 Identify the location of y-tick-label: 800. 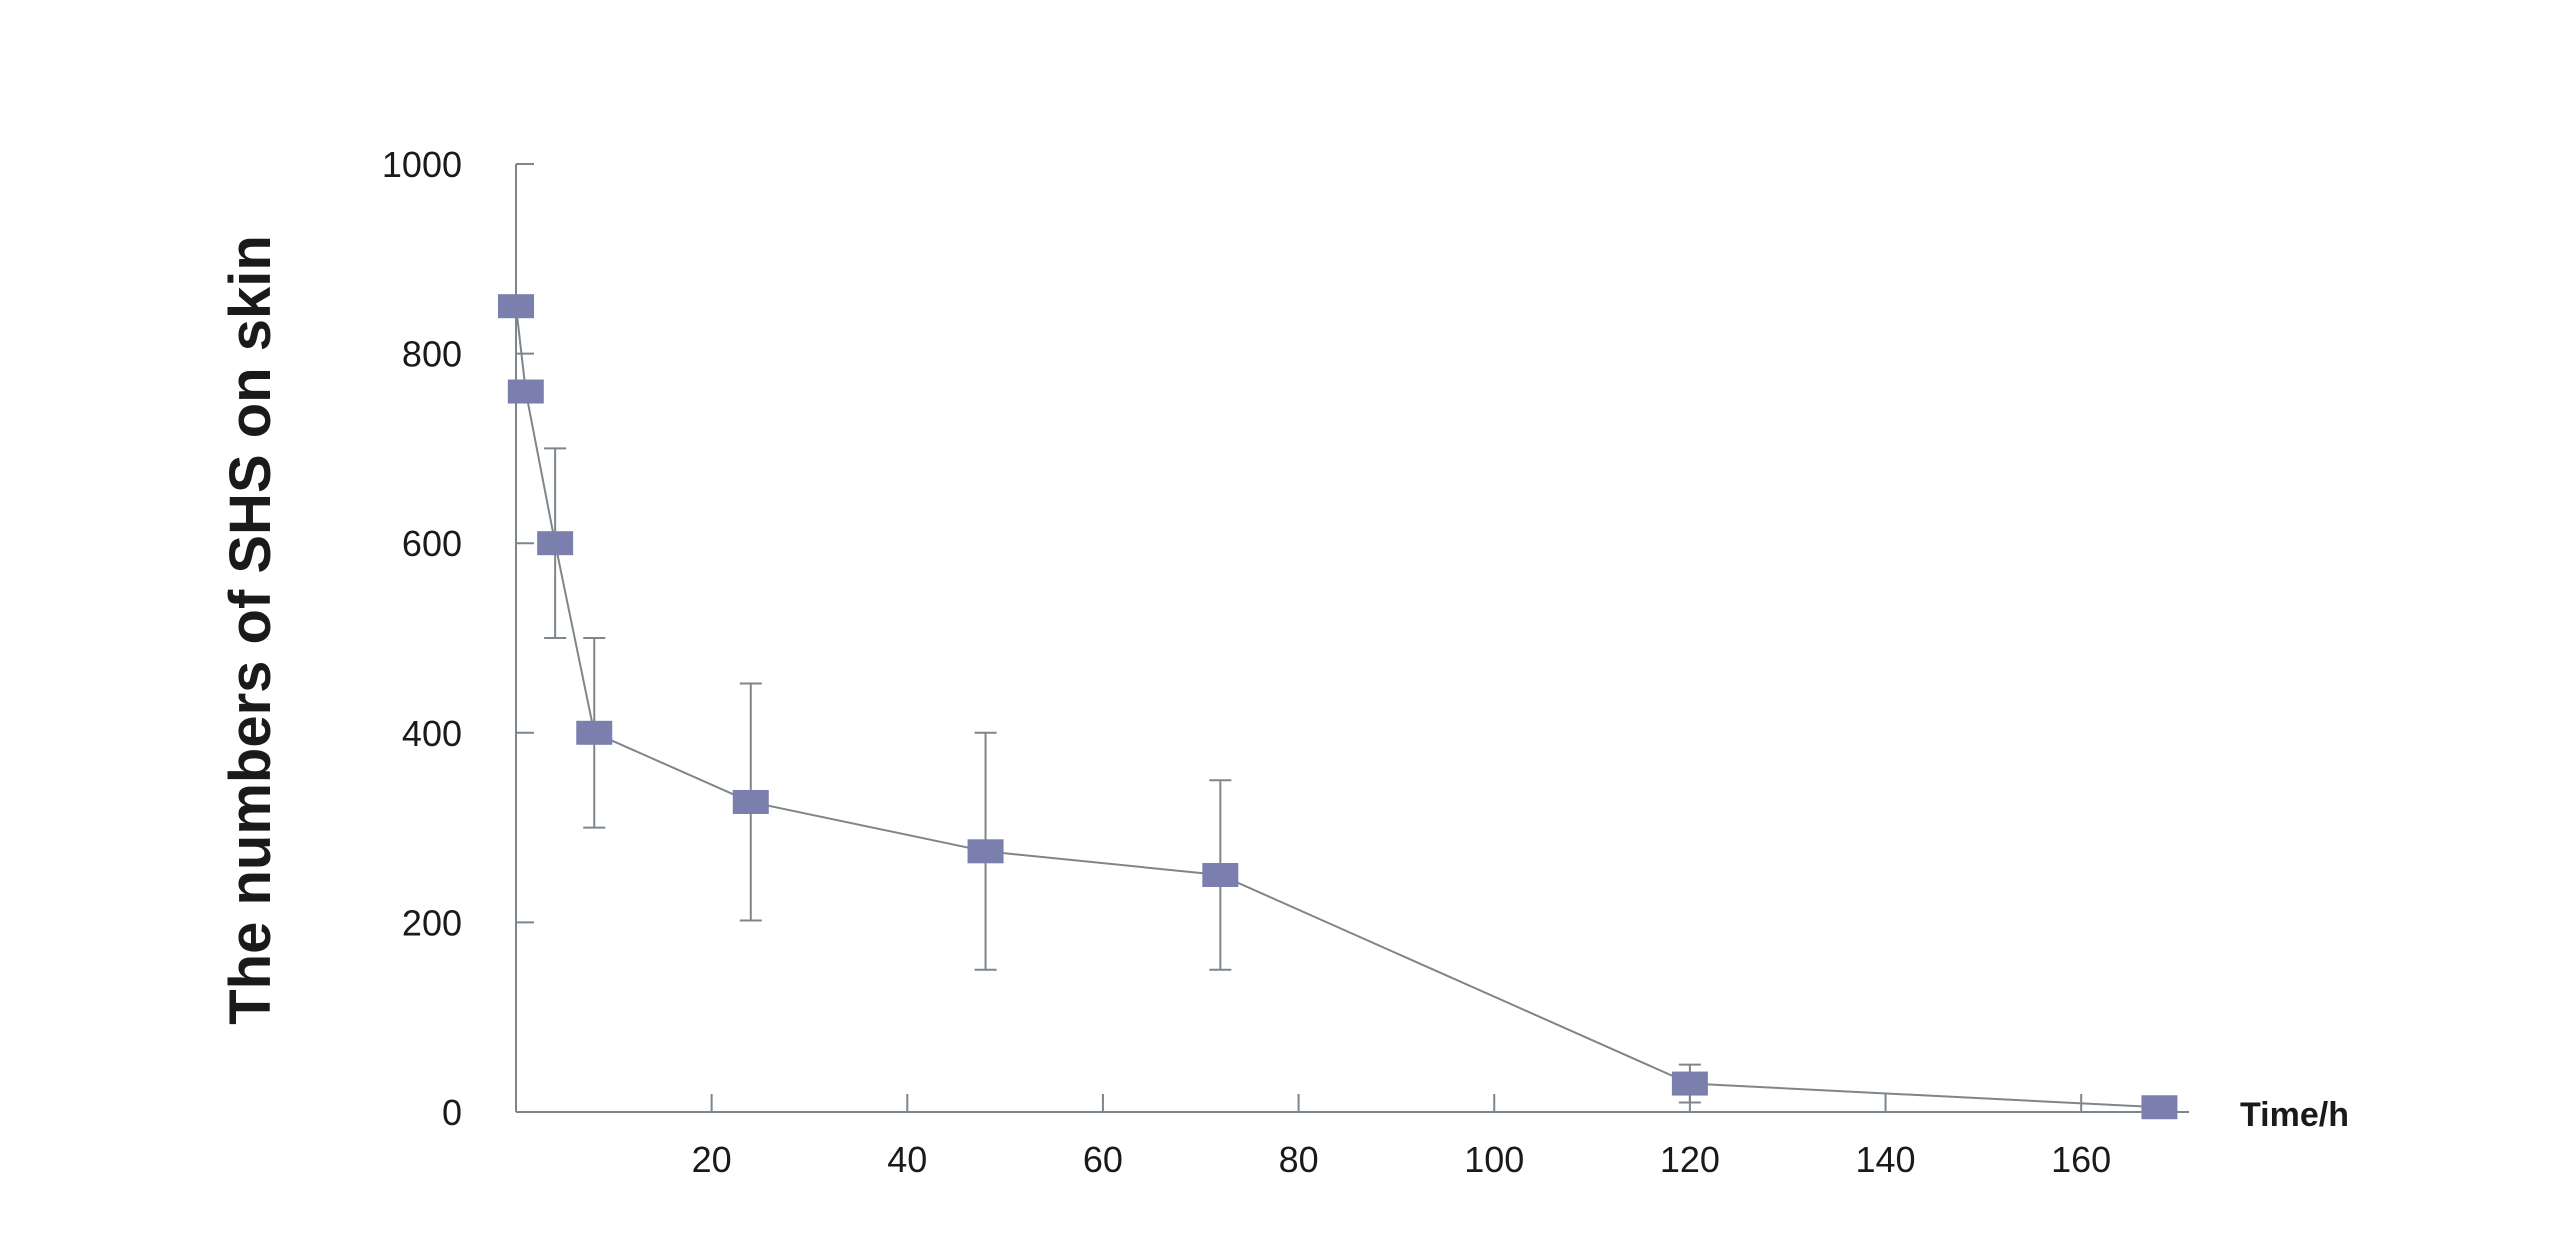
(432, 354).